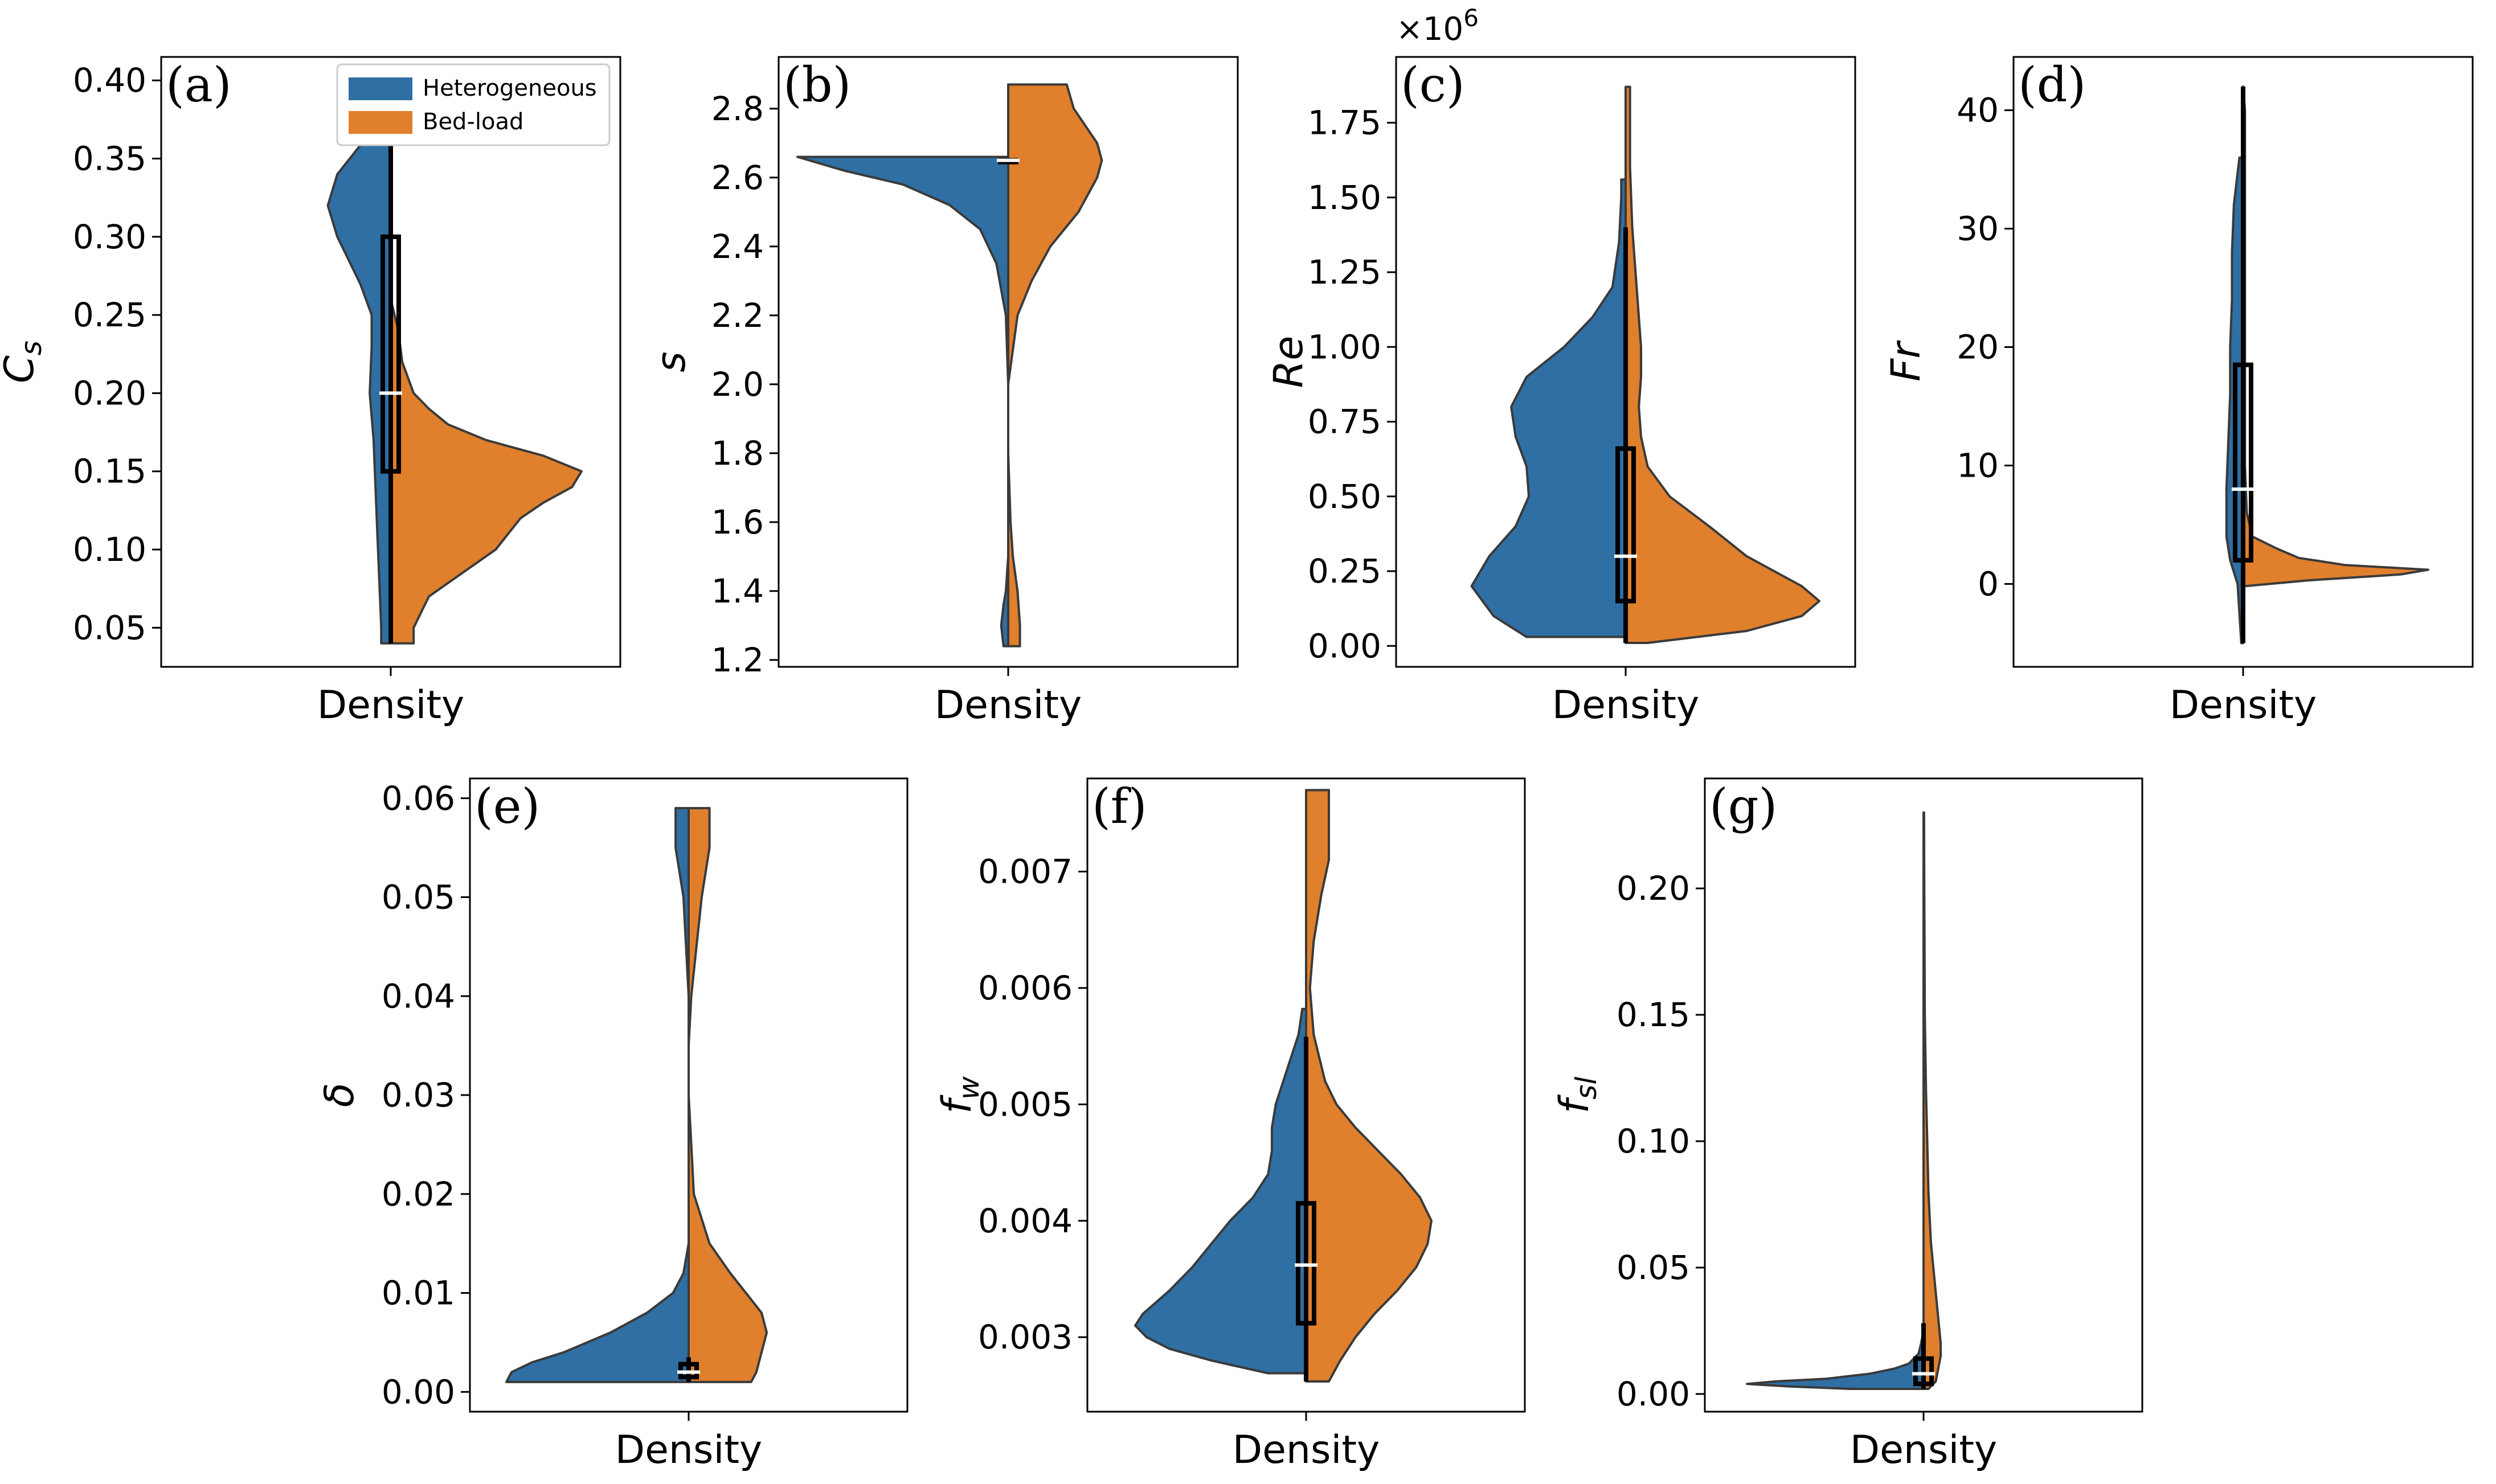  I want to click on y-tick-label: 0.04, so click(419, 996).